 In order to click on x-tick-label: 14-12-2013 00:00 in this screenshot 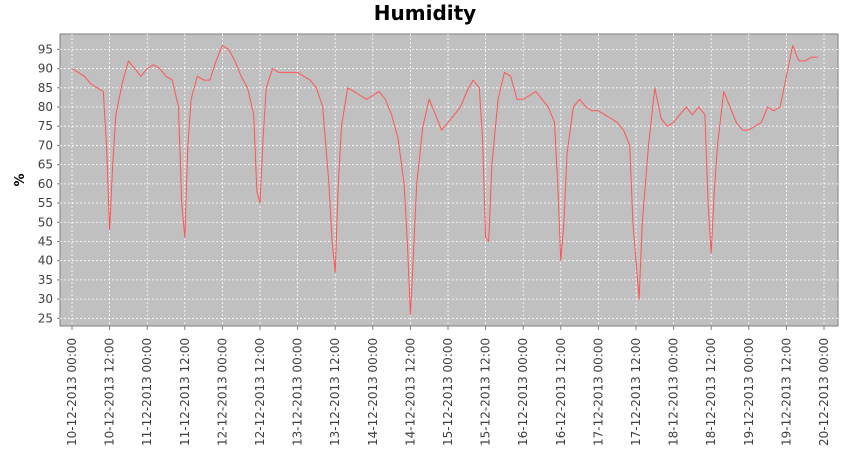, I will do `click(373, 392)`.